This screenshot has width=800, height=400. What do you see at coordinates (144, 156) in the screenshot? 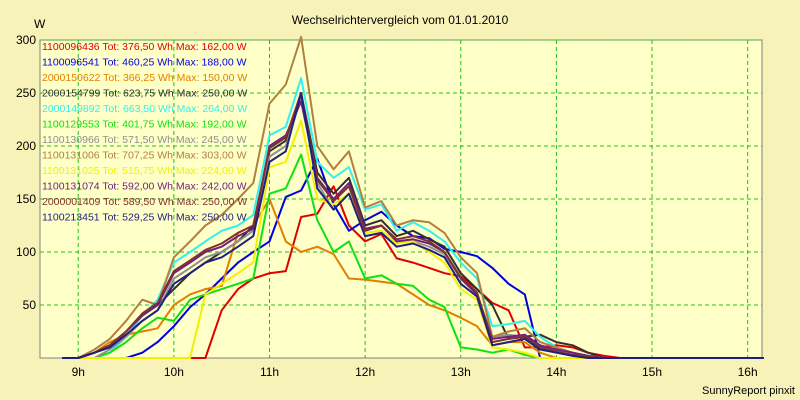
I see `legend-entry-8: 1100131006 Tot: 707,25 Wh Max: 303,00 W` at bounding box center [144, 156].